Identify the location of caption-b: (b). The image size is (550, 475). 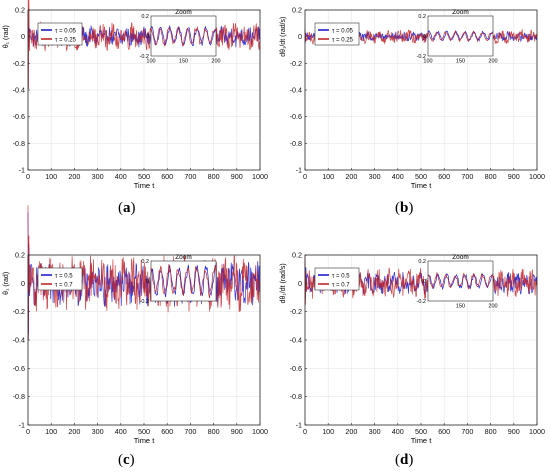
(404, 208).